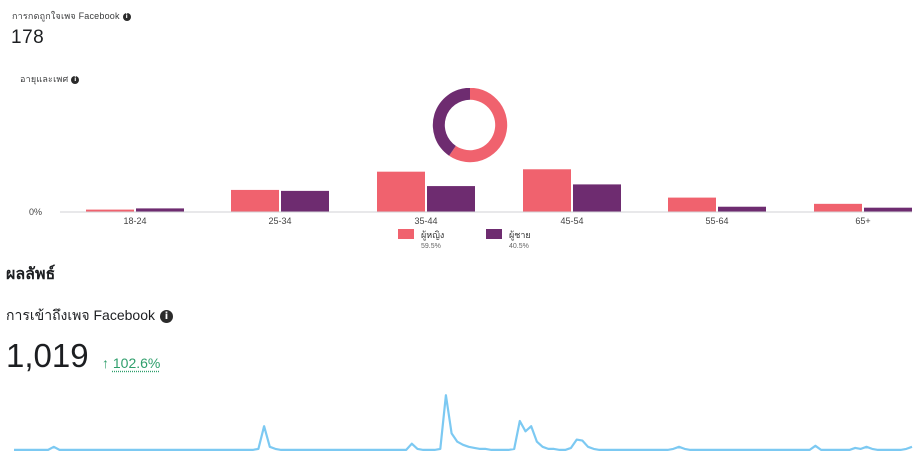 This screenshot has width=917, height=471. What do you see at coordinates (862, 221) in the screenshot?
I see `x-tick-label: 65+` at bounding box center [862, 221].